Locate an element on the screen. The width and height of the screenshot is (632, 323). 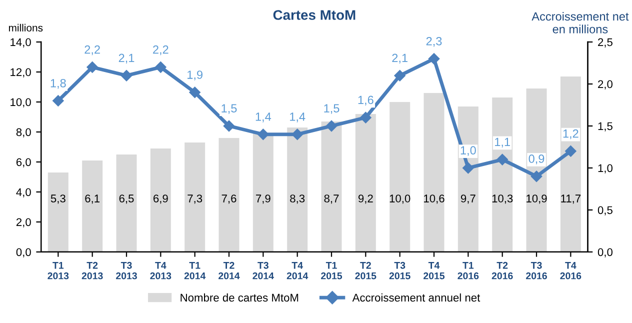
data-label: 7,9 is located at coordinates (263, 199).